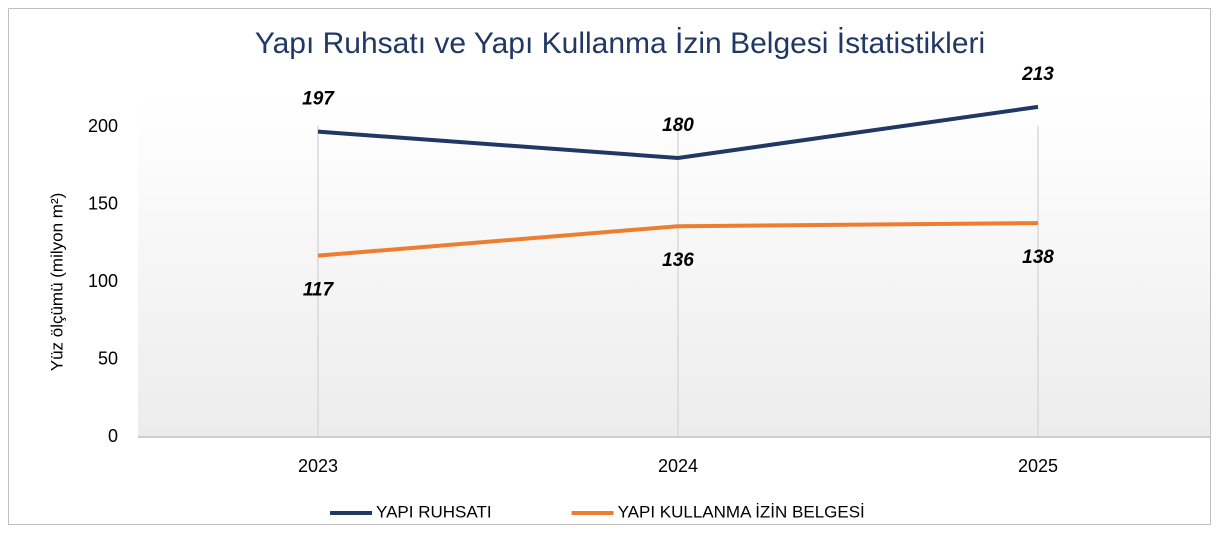  I want to click on data-label: 138, so click(1038, 257).